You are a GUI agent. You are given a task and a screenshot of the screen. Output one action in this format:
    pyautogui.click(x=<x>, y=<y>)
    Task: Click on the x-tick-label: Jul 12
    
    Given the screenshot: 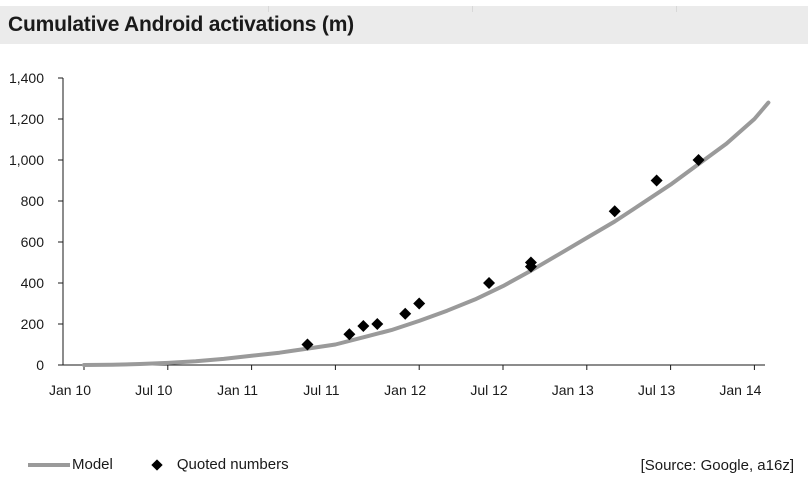 What is the action you would take?
    pyautogui.click(x=489, y=390)
    